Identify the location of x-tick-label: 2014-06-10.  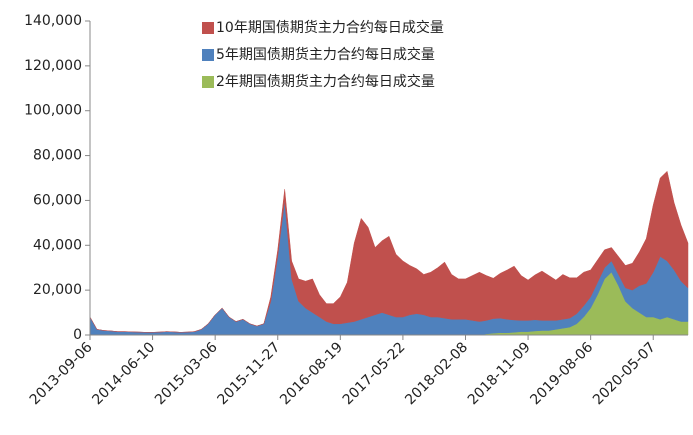
(123, 373).